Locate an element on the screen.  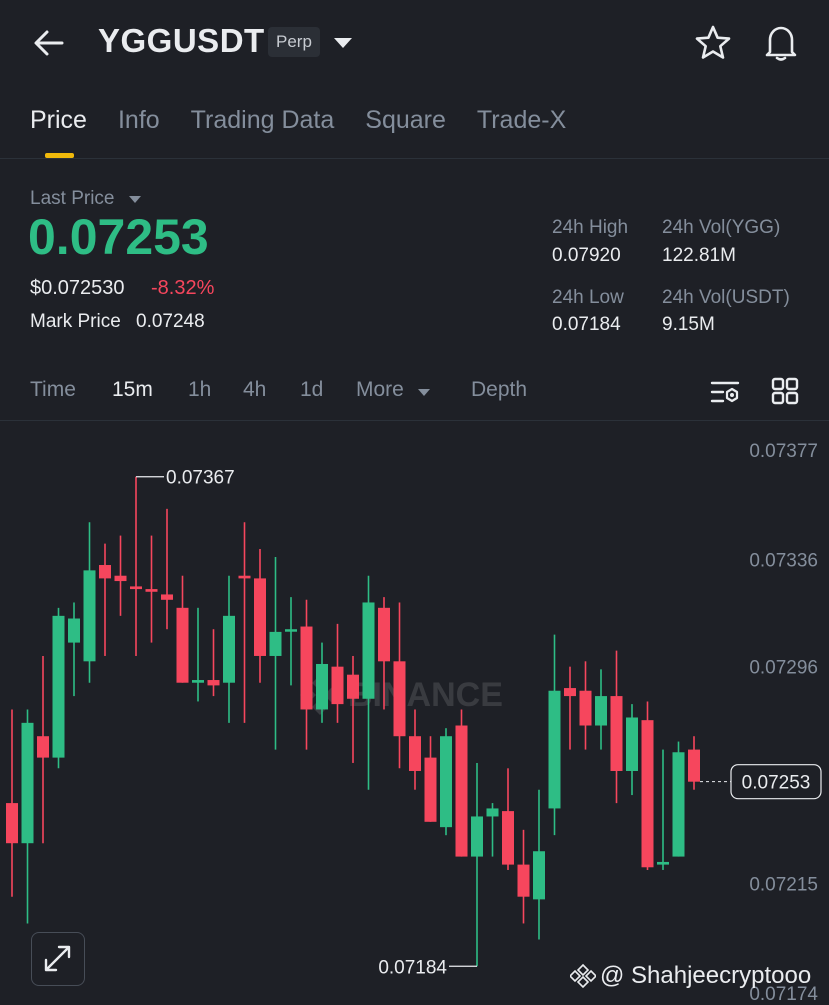
timeframe-1d: 1d is located at coordinates (312, 389).